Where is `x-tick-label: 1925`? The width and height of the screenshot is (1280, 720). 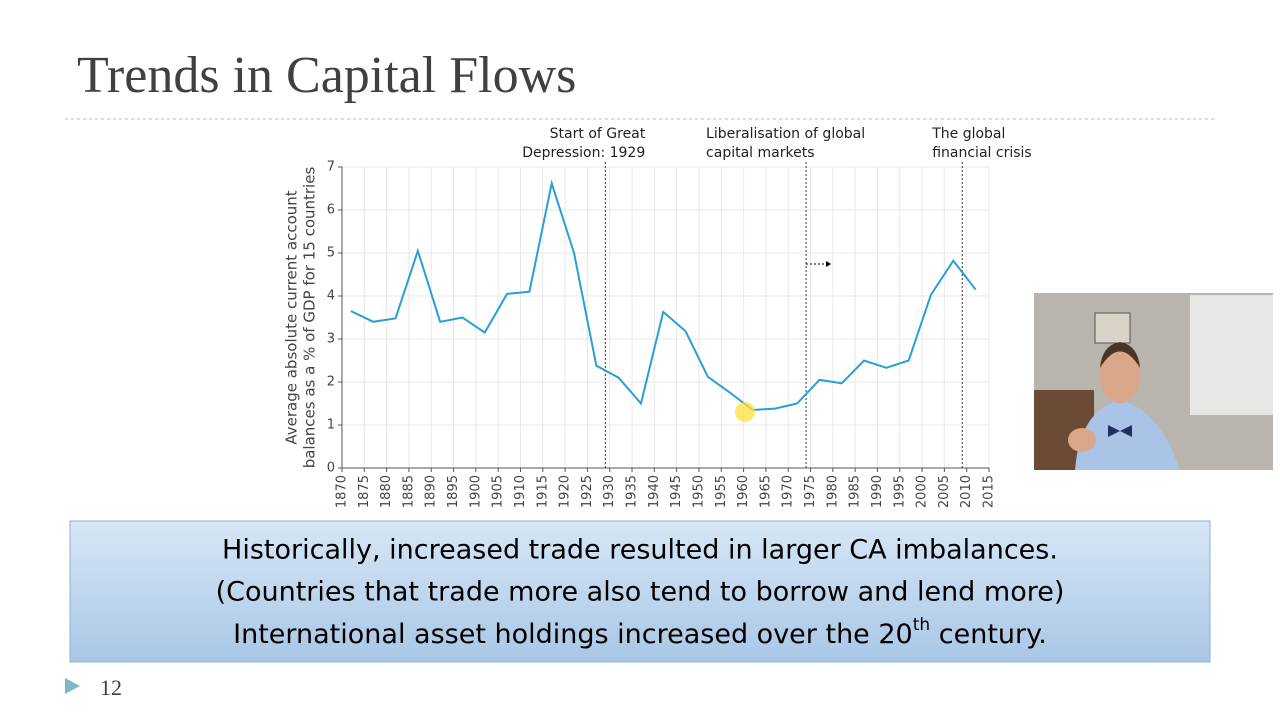 x-tick-label: 1925 is located at coordinates (587, 491).